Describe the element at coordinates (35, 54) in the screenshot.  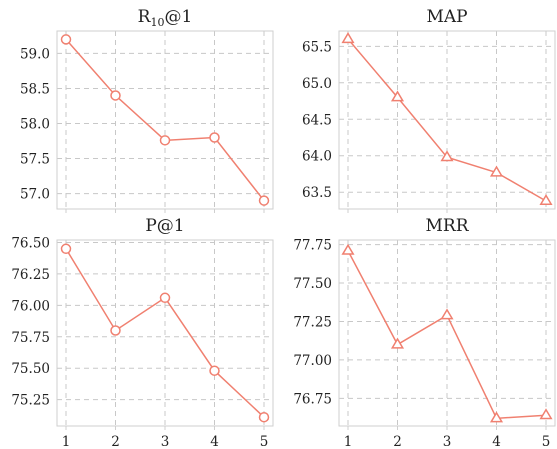
I see `y-tick-label: 59.0` at that location.